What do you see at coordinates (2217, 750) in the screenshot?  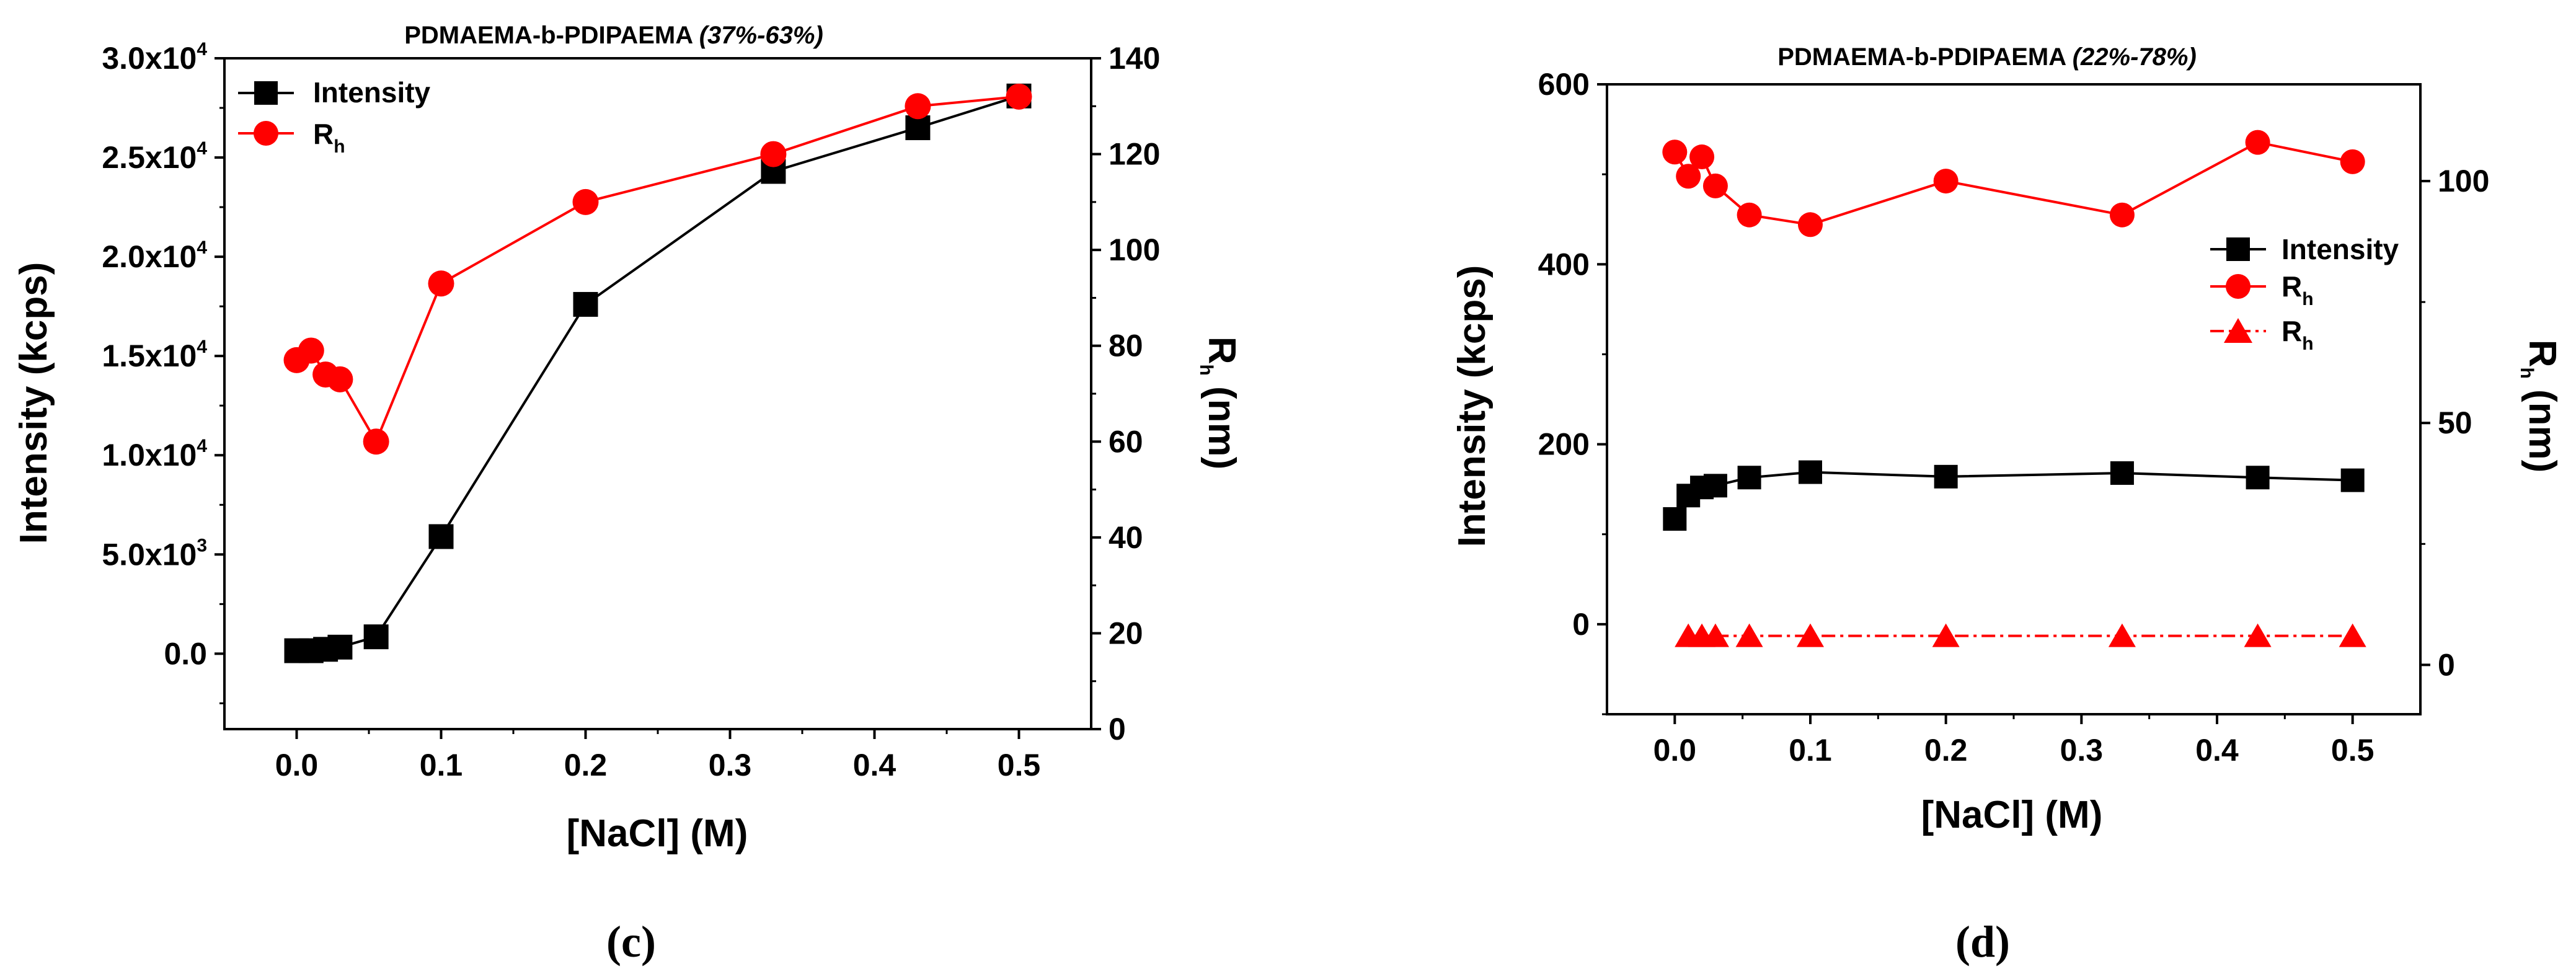 I see `x-tick-label-d: 0.4` at bounding box center [2217, 750].